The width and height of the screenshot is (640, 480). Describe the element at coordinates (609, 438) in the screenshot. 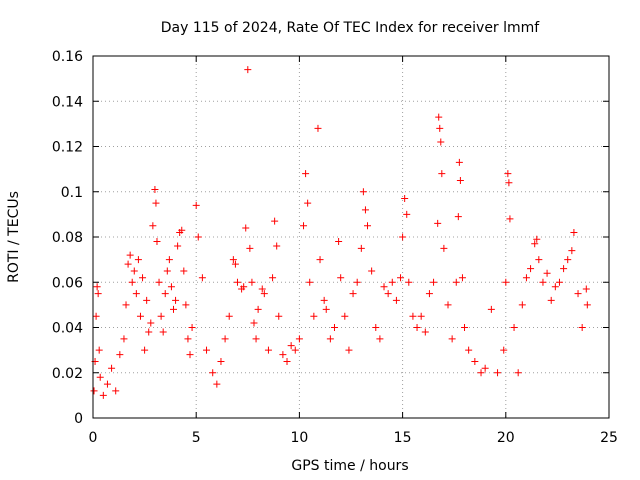

I see `x-tick-label: 25` at that location.